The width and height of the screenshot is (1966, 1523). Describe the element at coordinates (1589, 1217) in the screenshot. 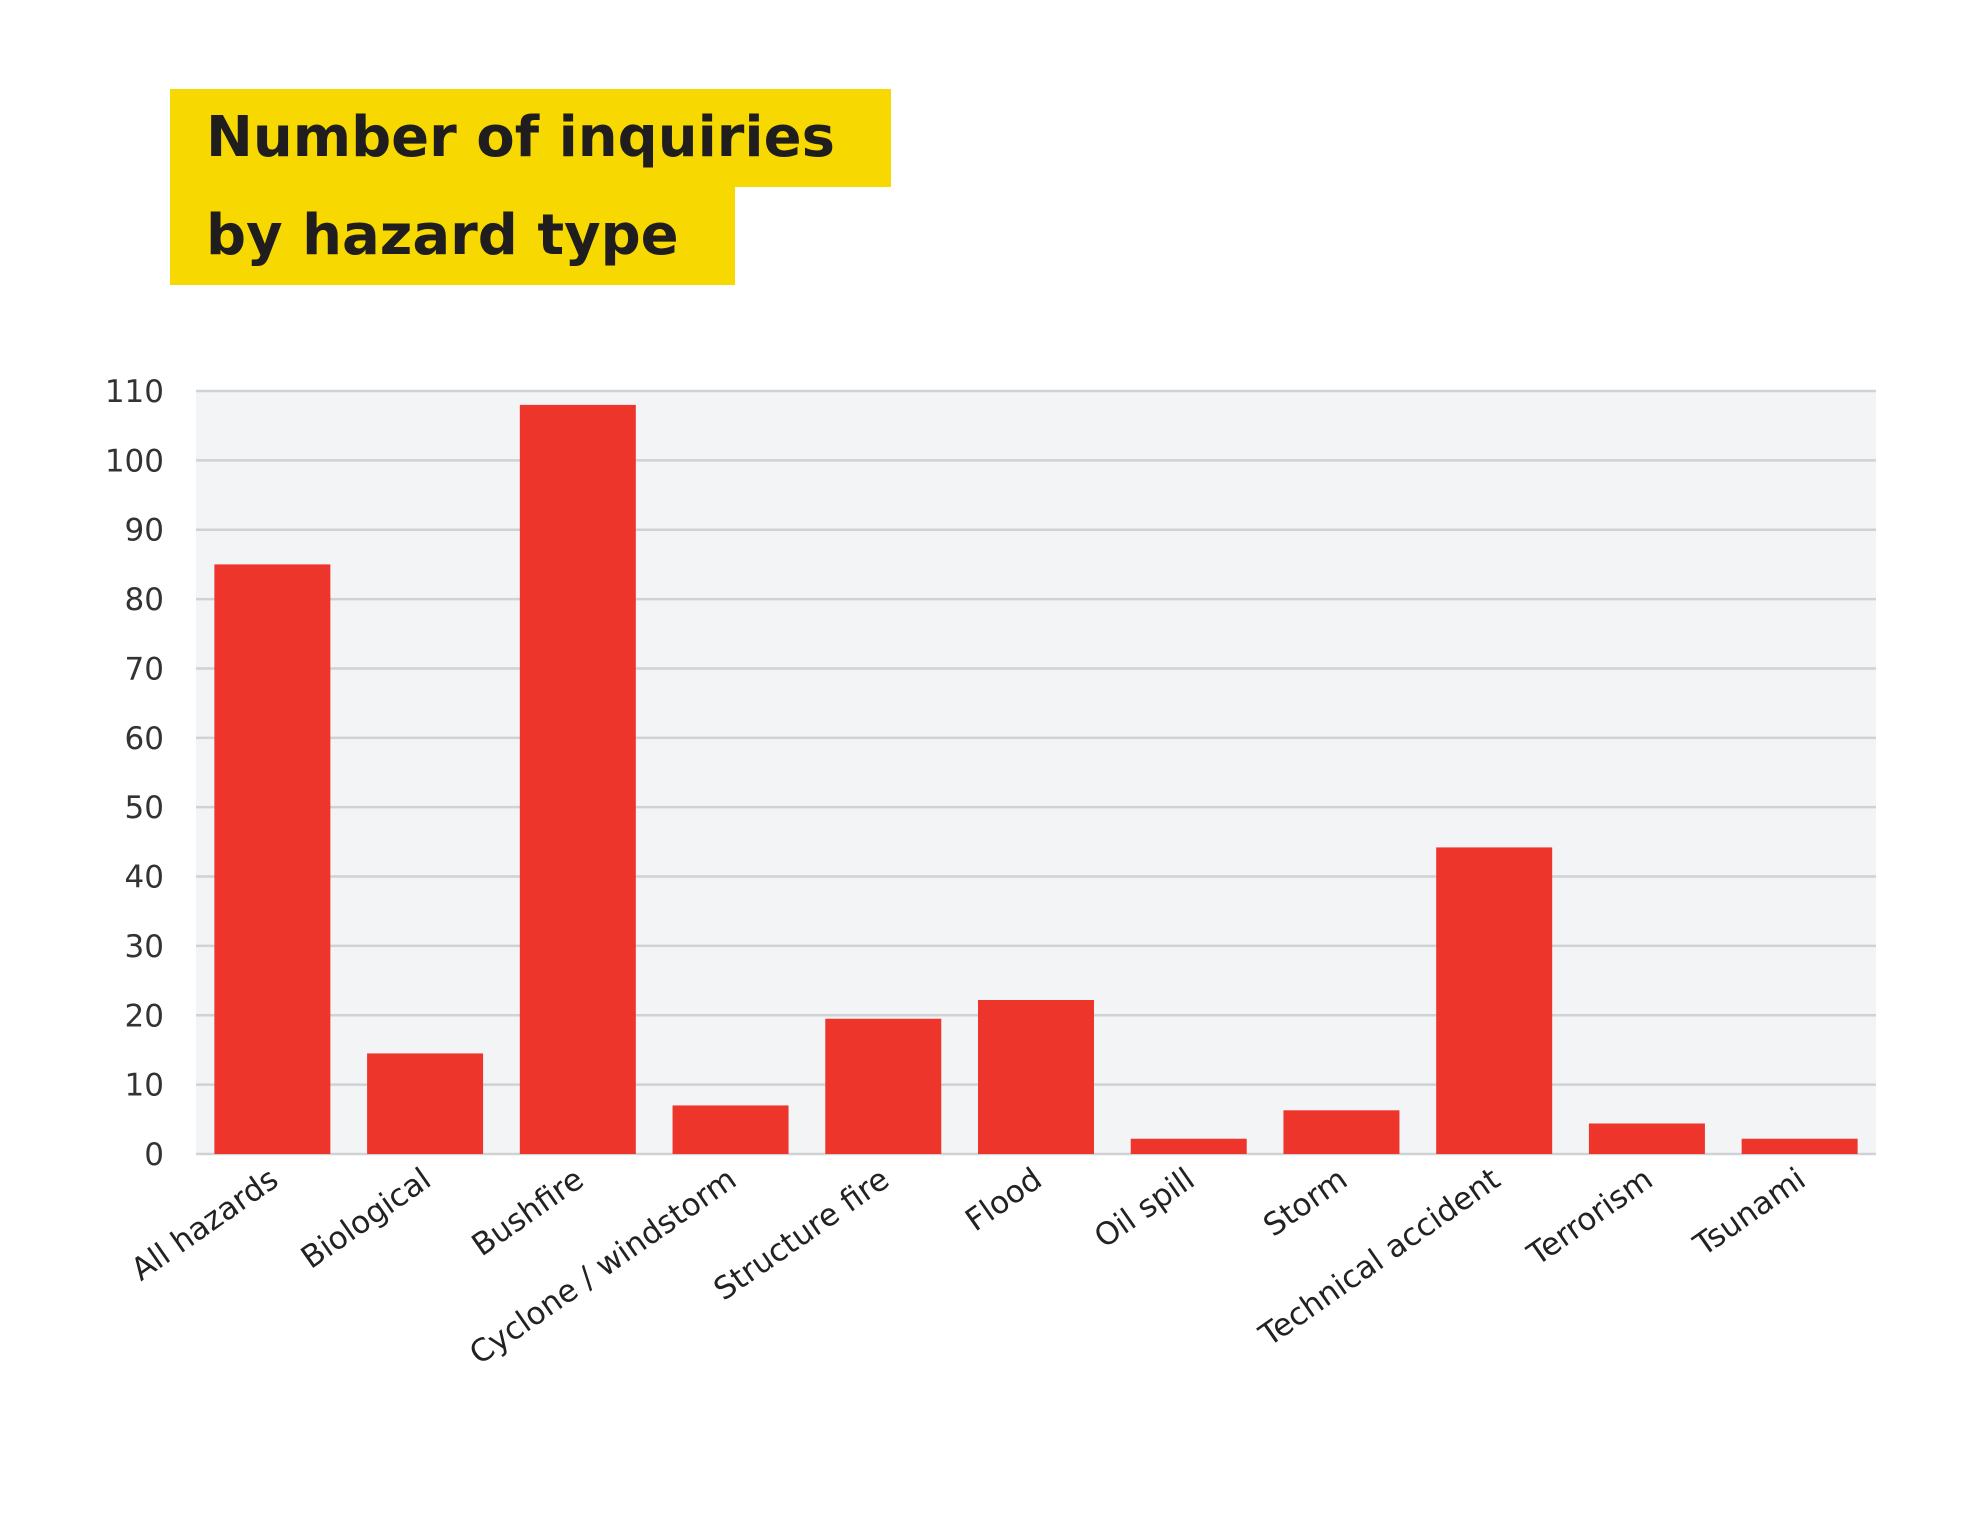

I see `x-category-label: Terrorism` at that location.